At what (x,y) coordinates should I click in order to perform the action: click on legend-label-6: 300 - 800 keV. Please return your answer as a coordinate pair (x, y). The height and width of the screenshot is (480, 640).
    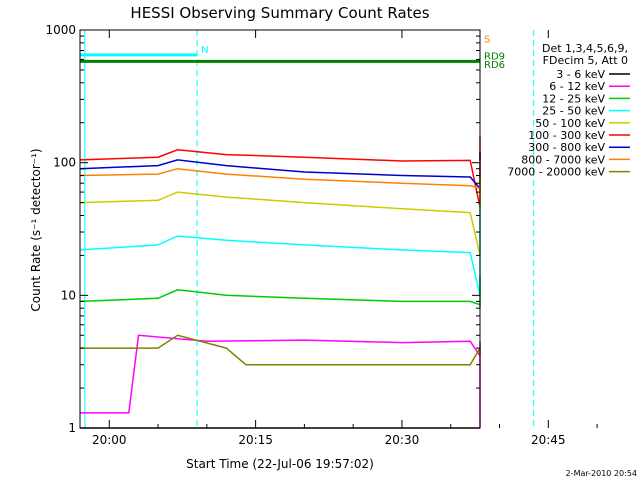
    Looking at the image, I should click on (566, 147).